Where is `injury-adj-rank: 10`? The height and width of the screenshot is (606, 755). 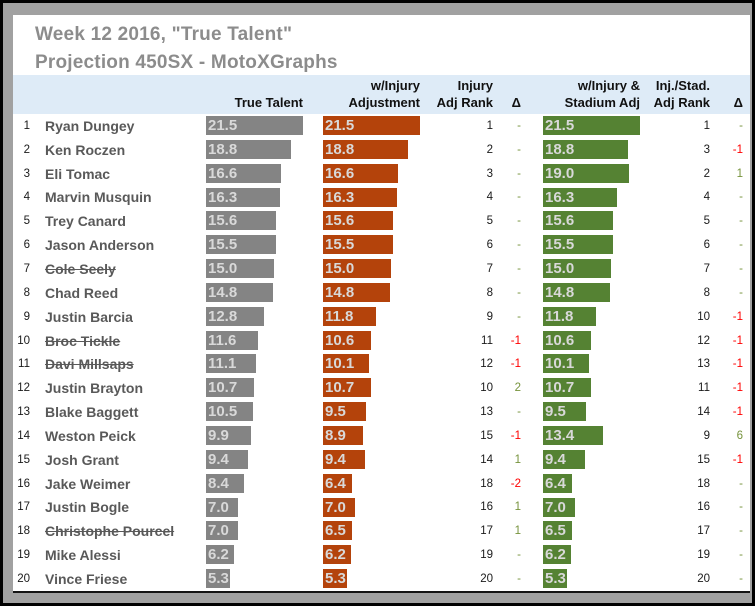
injury-adj-rank: 10 is located at coordinates (486, 388).